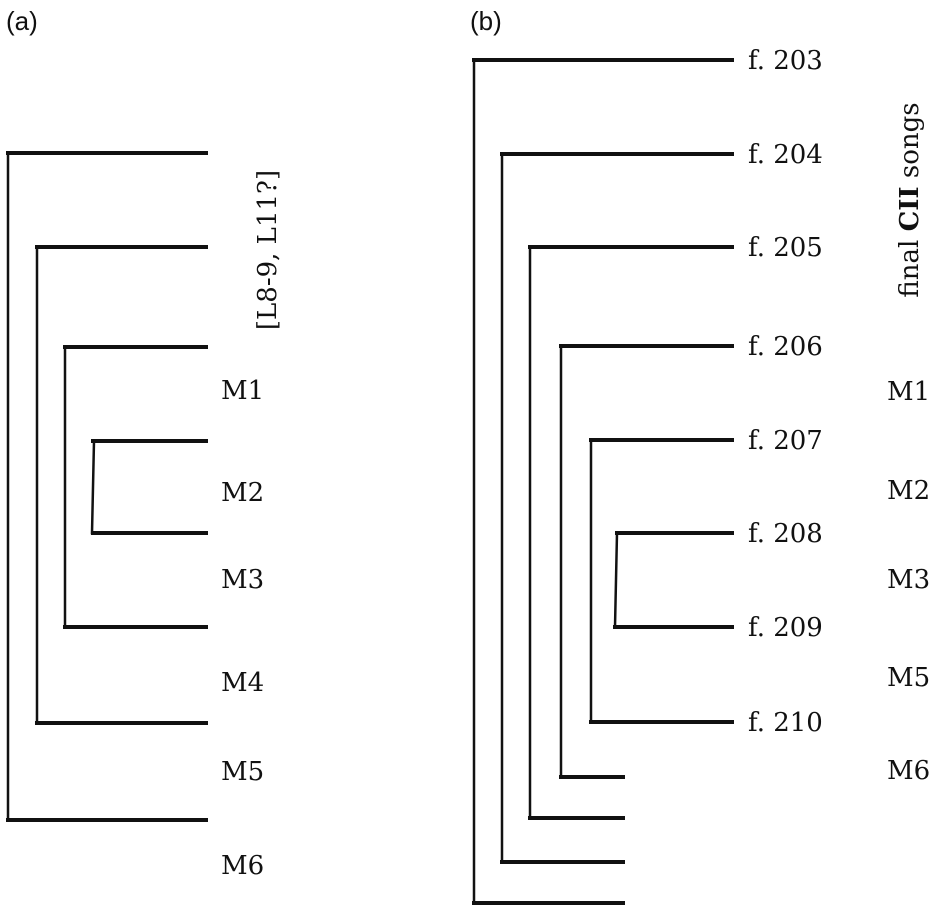  I want to click on side-note: final CII songs, so click(910, 199).